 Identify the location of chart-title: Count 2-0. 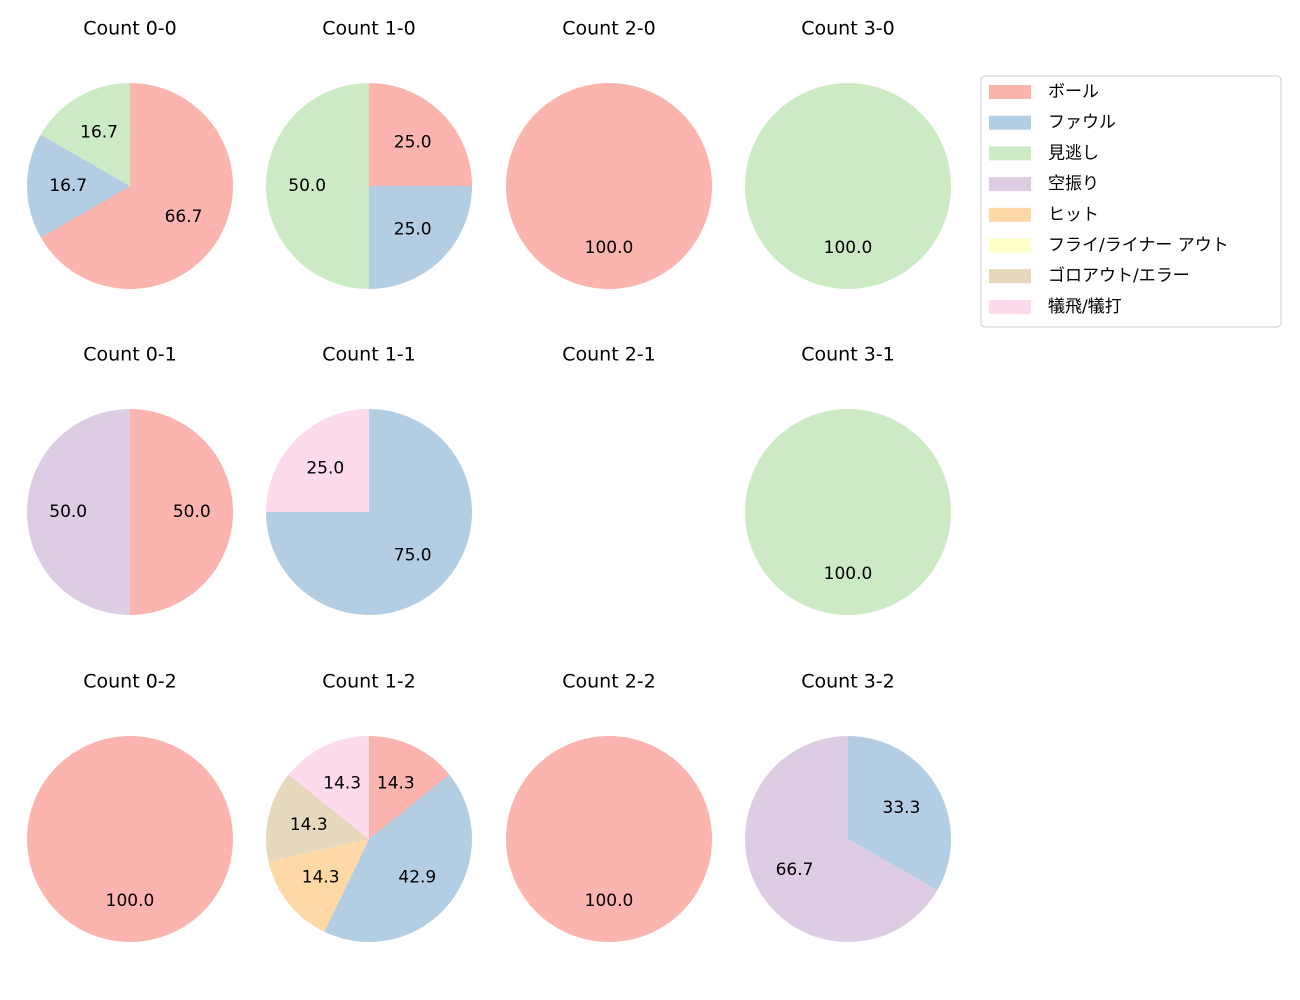
(609, 29).